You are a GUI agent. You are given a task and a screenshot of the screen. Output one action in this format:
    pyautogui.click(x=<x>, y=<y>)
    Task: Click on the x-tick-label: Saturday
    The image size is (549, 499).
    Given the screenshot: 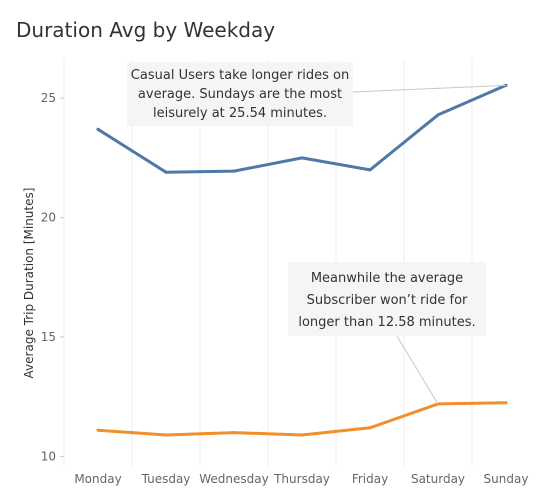 What is the action you would take?
    pyautogui.click(x=438, y=479)
    